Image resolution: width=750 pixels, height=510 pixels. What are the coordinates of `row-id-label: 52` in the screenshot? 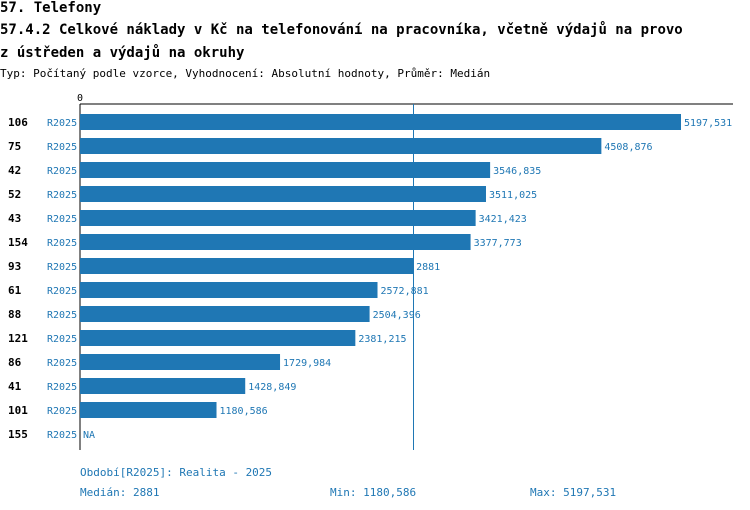 It's located at (14, 194).